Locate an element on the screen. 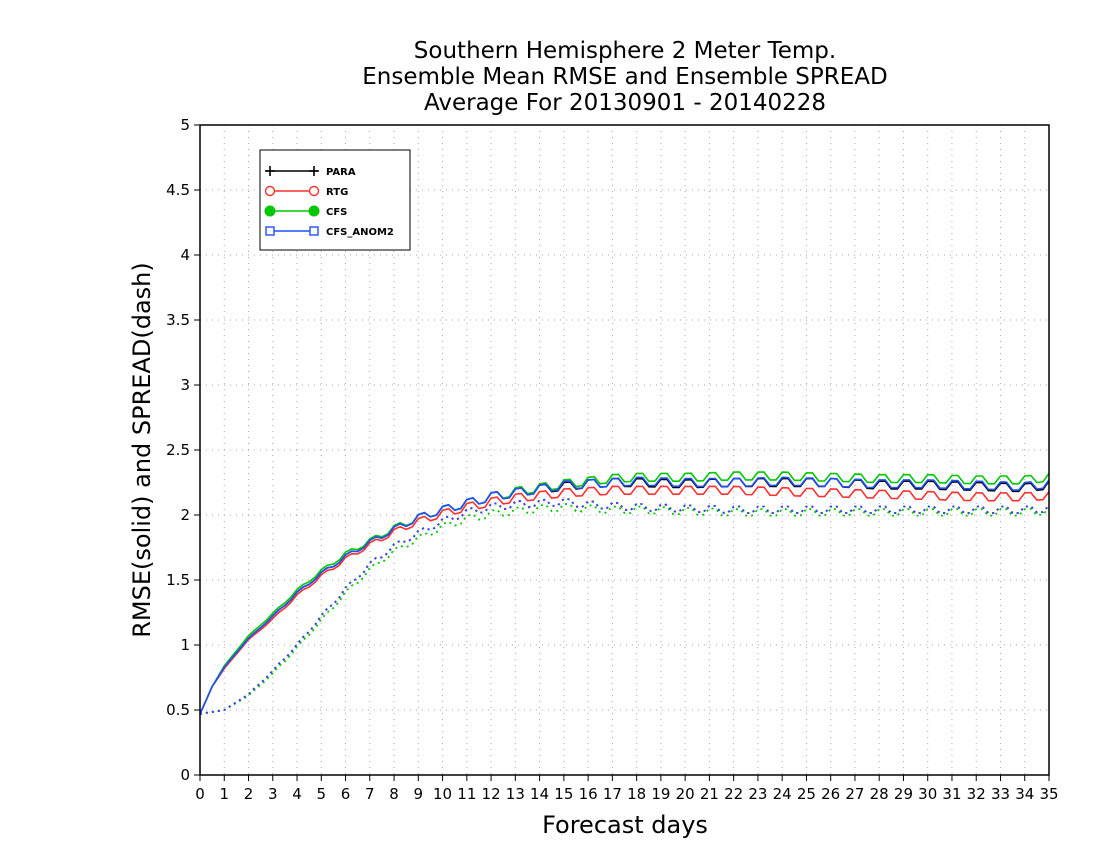 This screenshot has height=850, width=1100. x-tick-label: 15 is located at coordinates (563, 794).